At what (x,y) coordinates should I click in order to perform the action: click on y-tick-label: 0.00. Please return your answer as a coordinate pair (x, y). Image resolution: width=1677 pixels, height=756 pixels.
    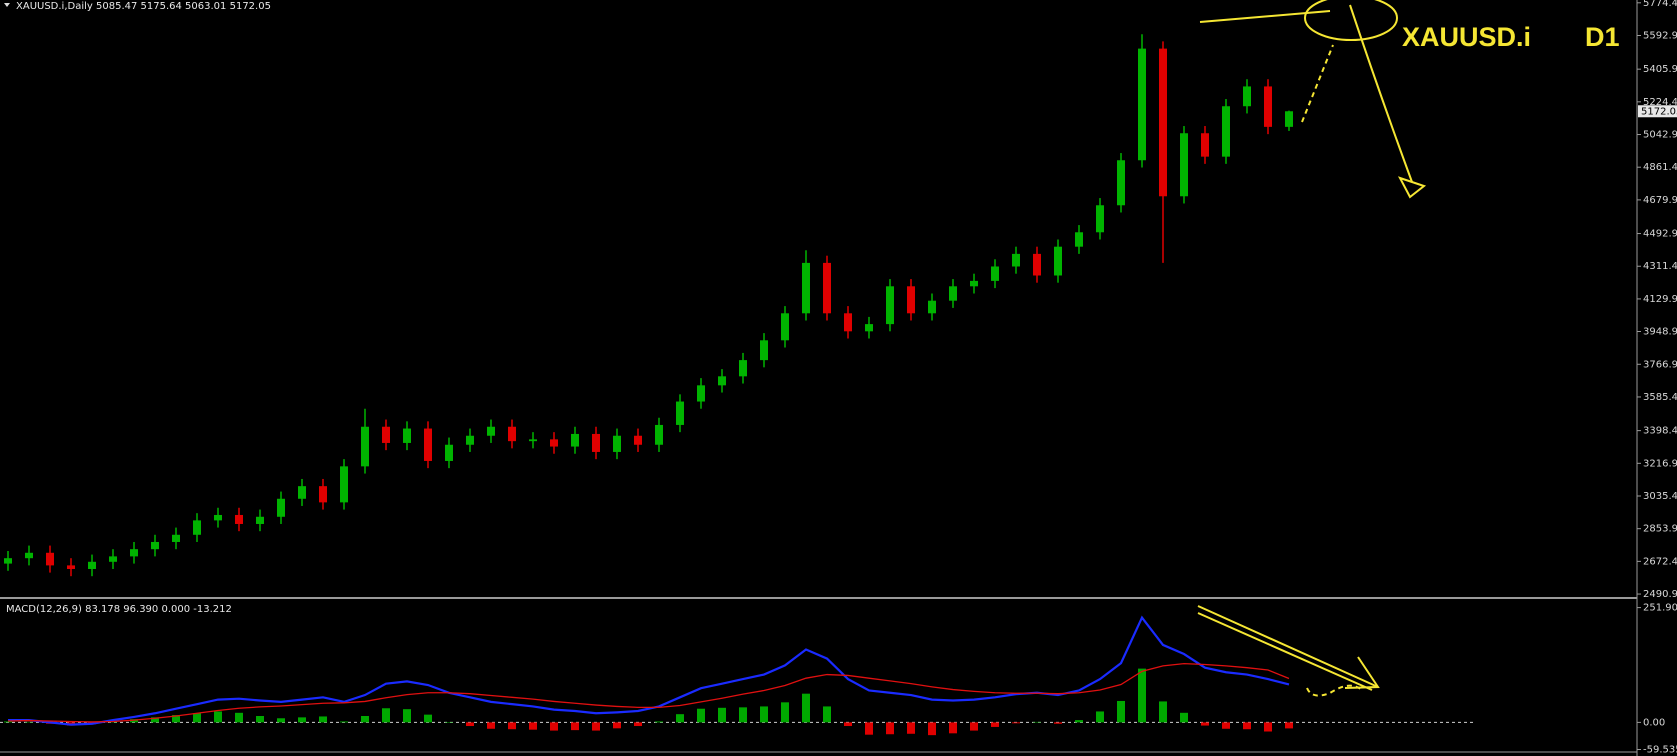
    Looking at the image, I should click on (1654, 722).